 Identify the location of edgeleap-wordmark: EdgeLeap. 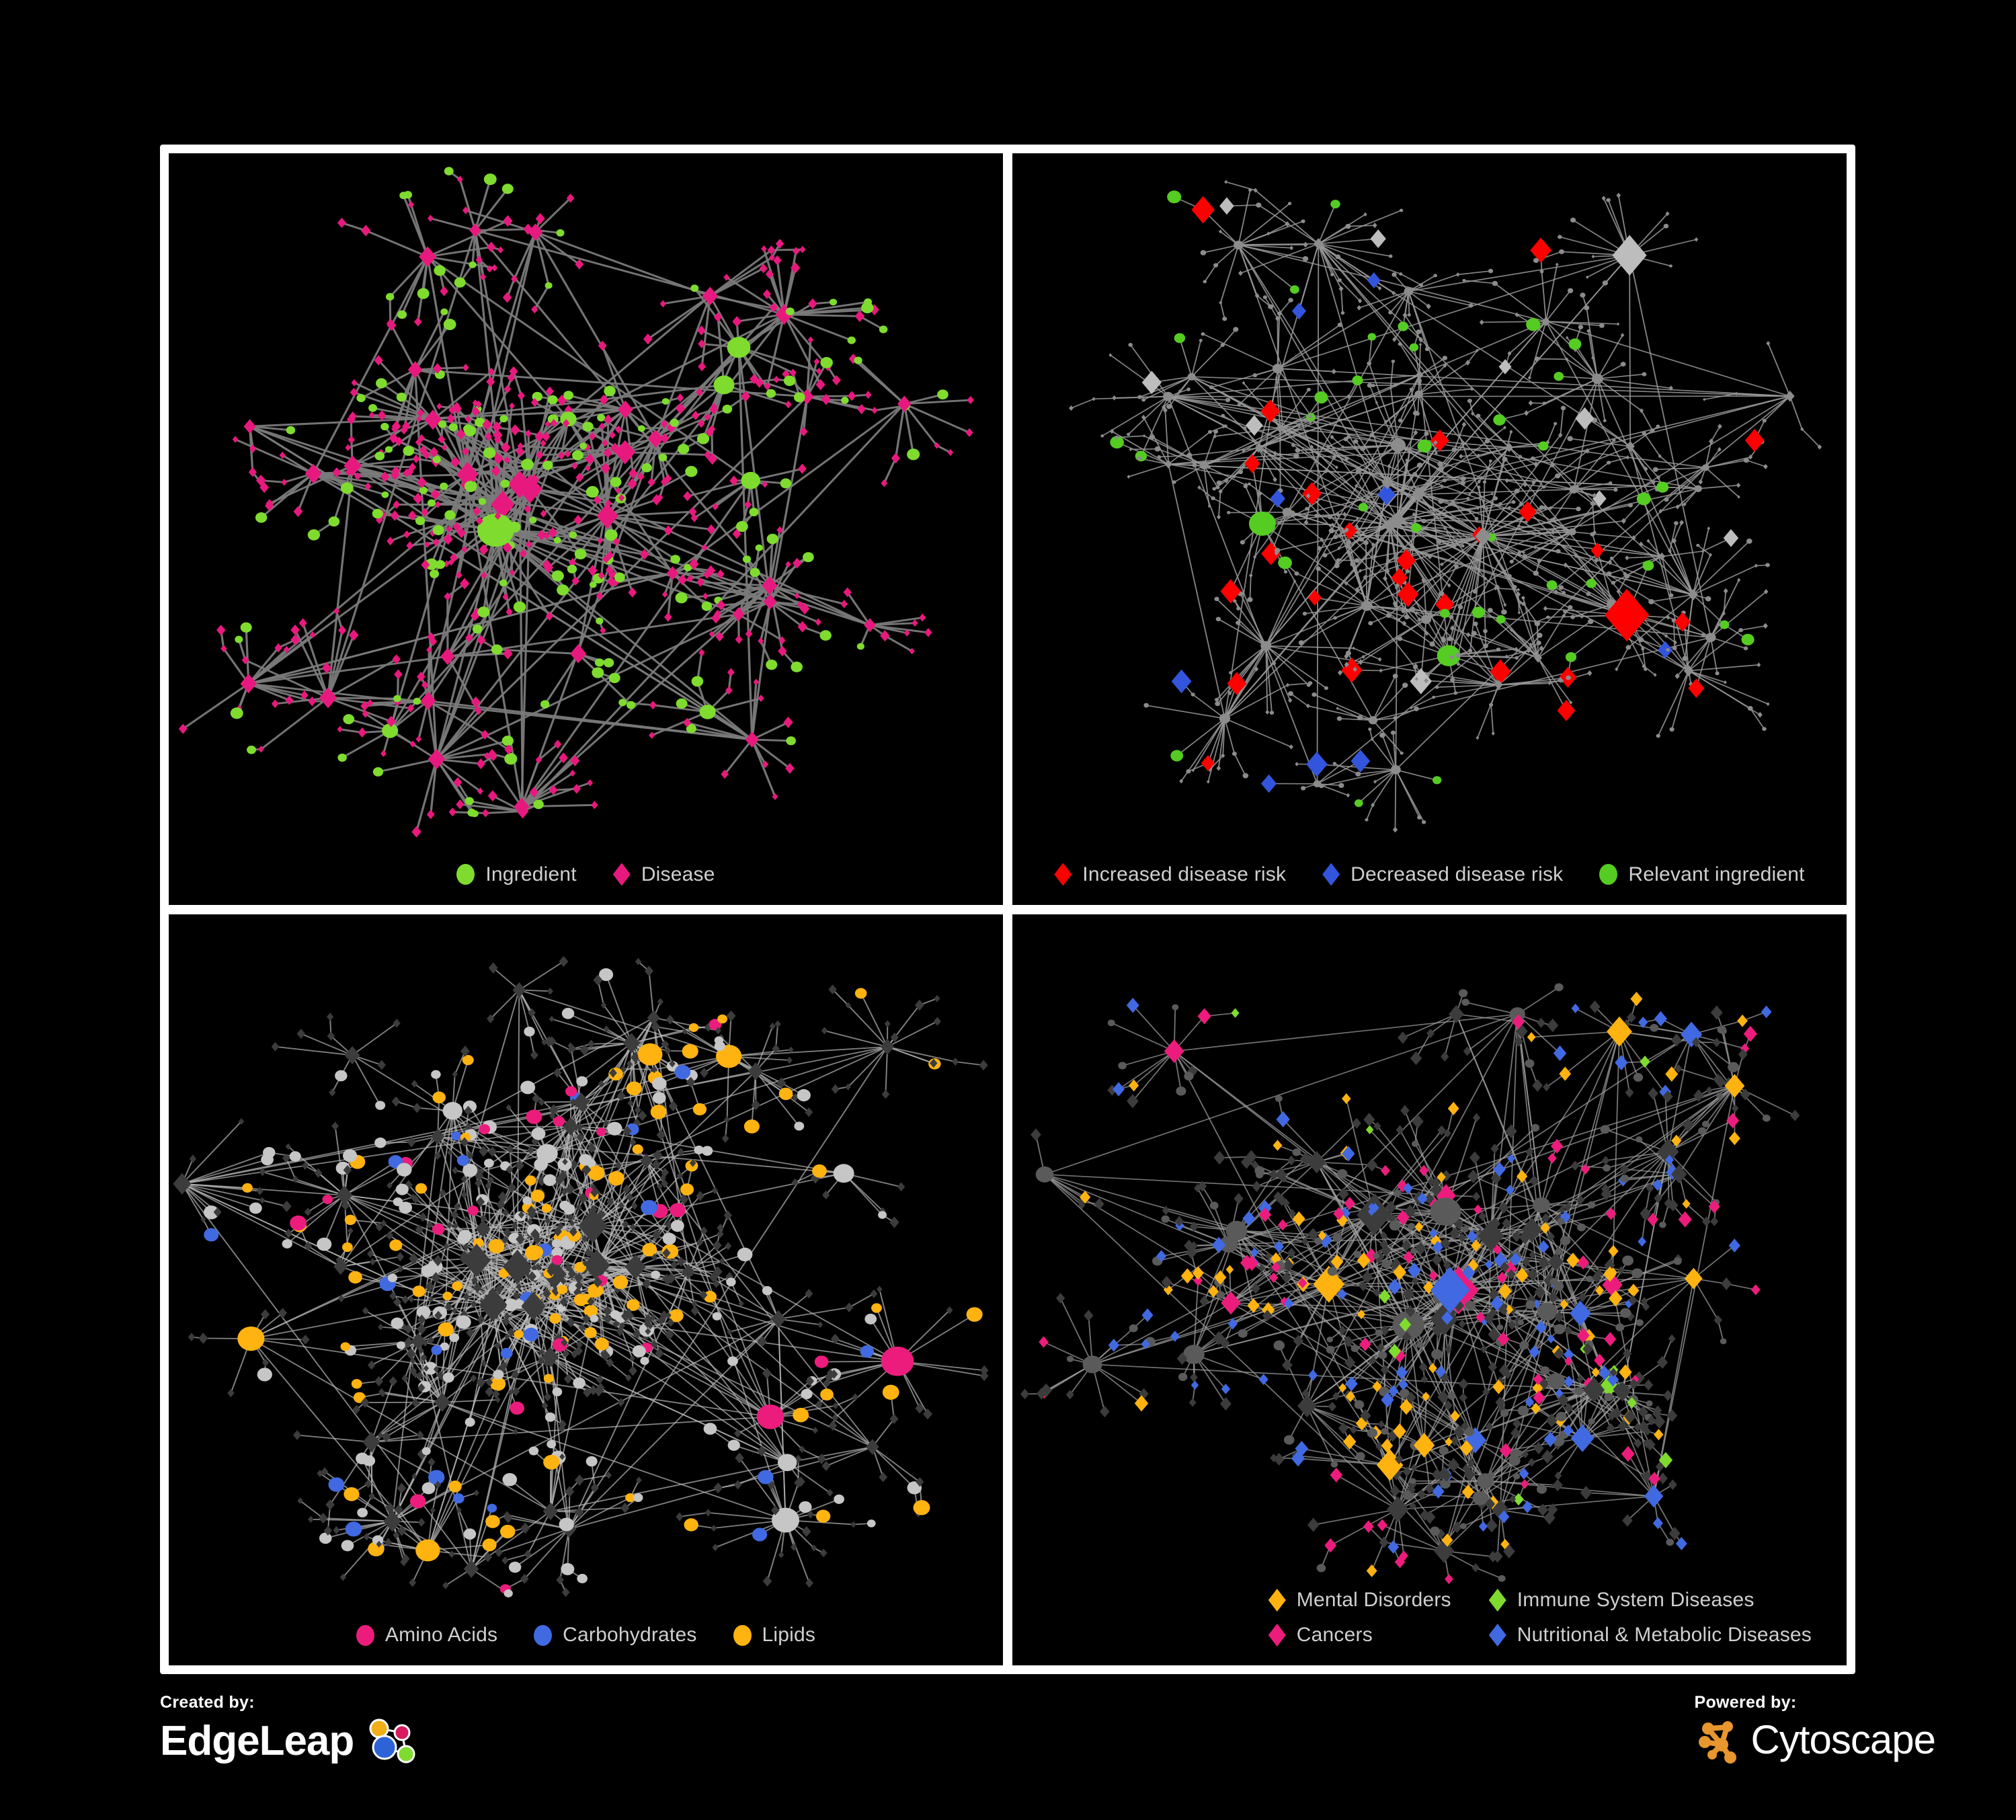
(257, 1741).